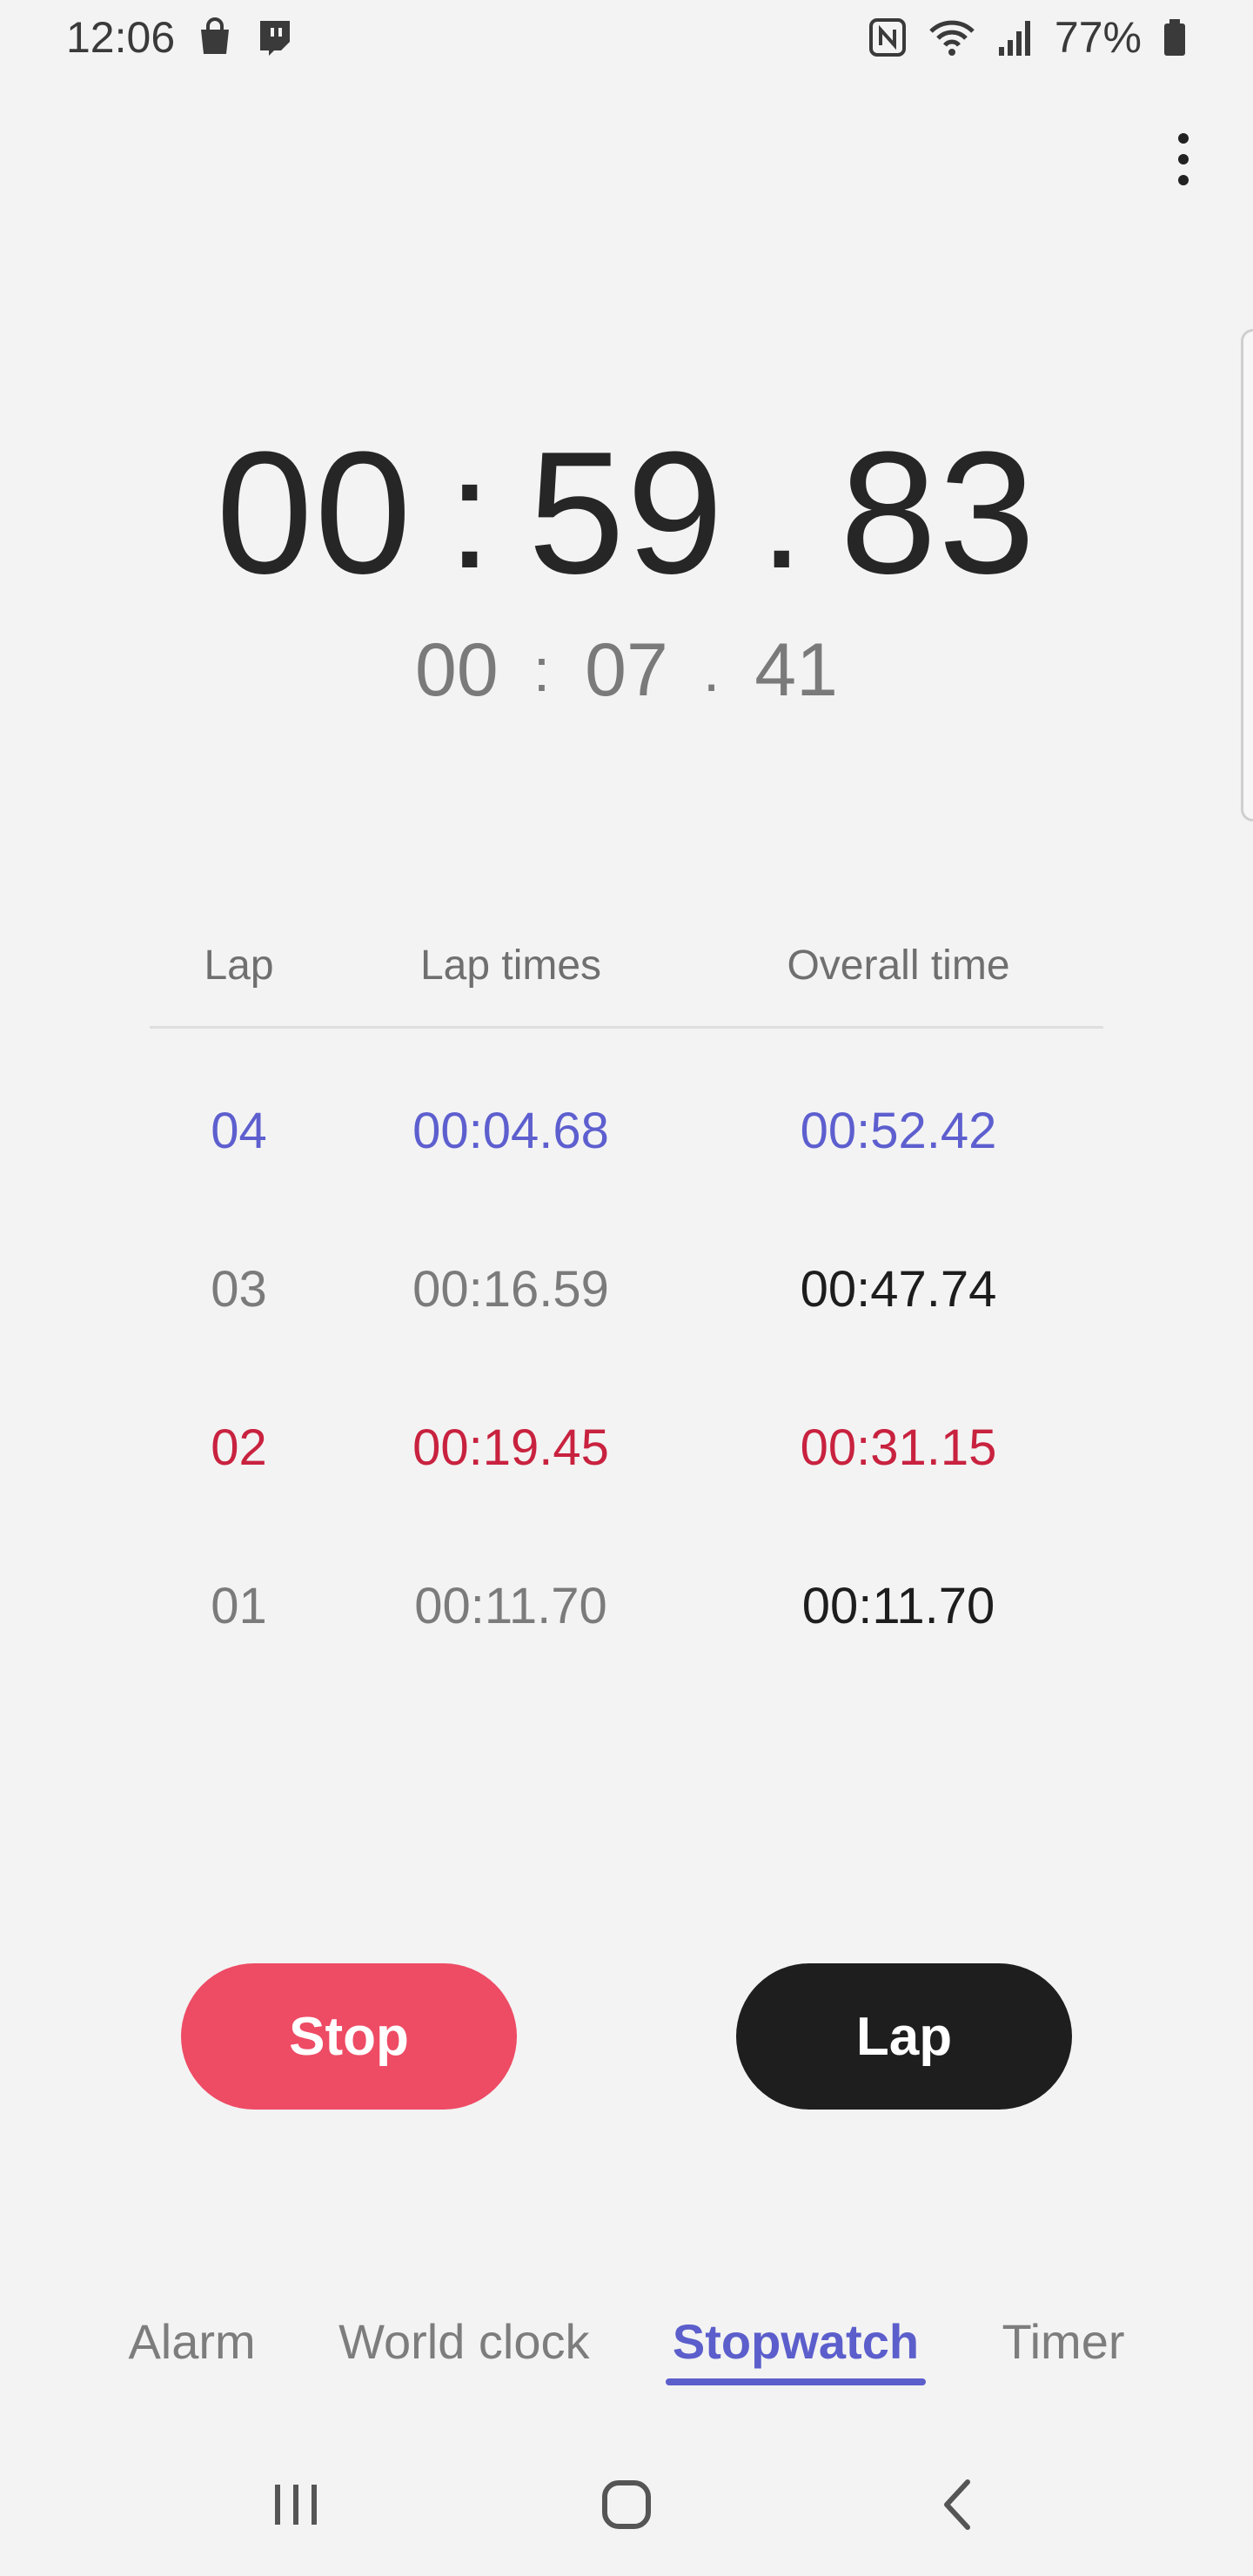 The image size is (1253, 2576). Describe the element at coordinates (626, 967) in the screenshot. I see `laps-header: Lap Lap times Overall time` at that location.